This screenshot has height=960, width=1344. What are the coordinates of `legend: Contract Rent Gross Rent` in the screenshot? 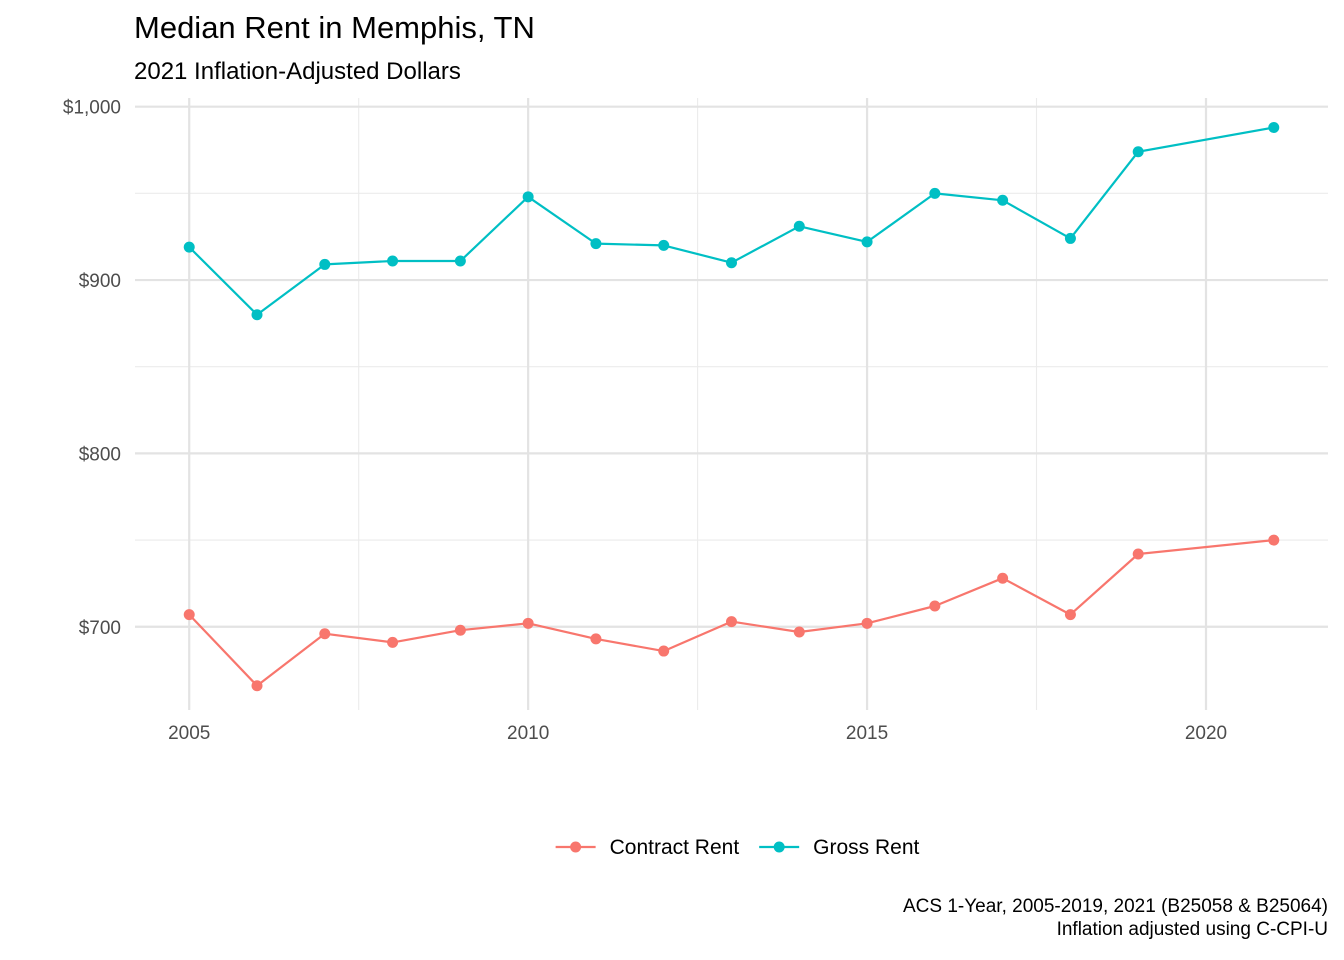 It's located at (737, 847).